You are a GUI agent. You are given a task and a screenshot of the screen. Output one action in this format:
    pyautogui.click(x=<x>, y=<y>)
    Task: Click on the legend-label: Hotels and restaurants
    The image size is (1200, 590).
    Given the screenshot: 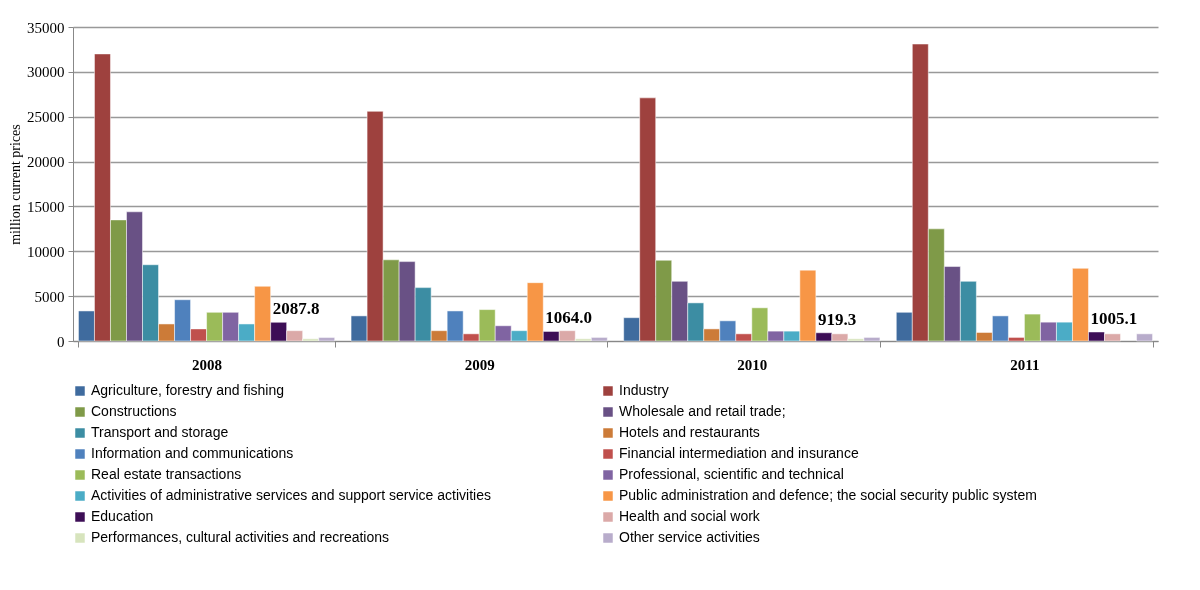 What is the action you would take?
    pyautogui.click(x=689, y=432)
    